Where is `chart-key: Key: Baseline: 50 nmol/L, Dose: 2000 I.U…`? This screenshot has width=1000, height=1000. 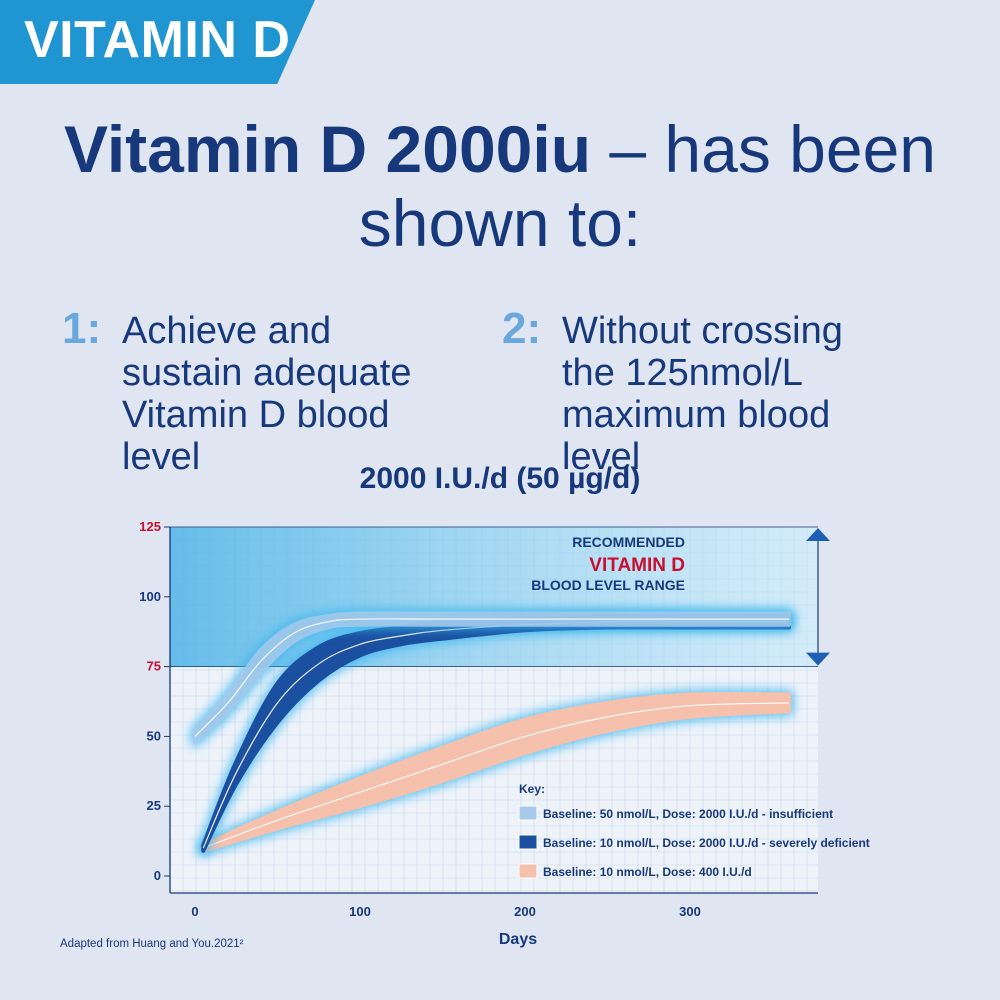
chart-key: Key: Baseline: 50 nmol/L, Dose: 2000 I.U… is located at coordinates (694, 830).